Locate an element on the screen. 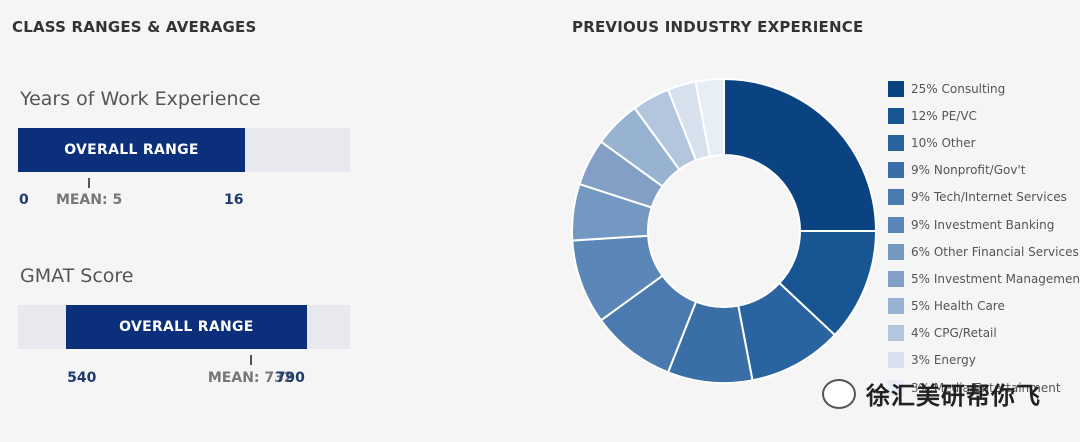 The width and height of the screenshot is (1080, 442). legend-item: 12% PE/VC is located at coordinates (984, 115).